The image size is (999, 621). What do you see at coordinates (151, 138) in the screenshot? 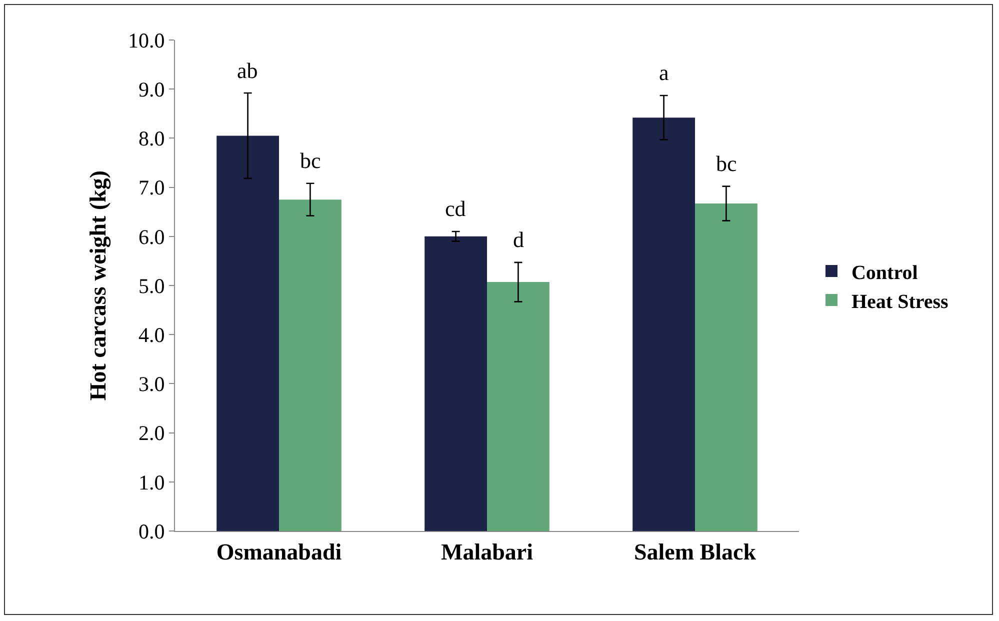
I see `y-tick-label: 8.0` at bounding box center [151, 138].